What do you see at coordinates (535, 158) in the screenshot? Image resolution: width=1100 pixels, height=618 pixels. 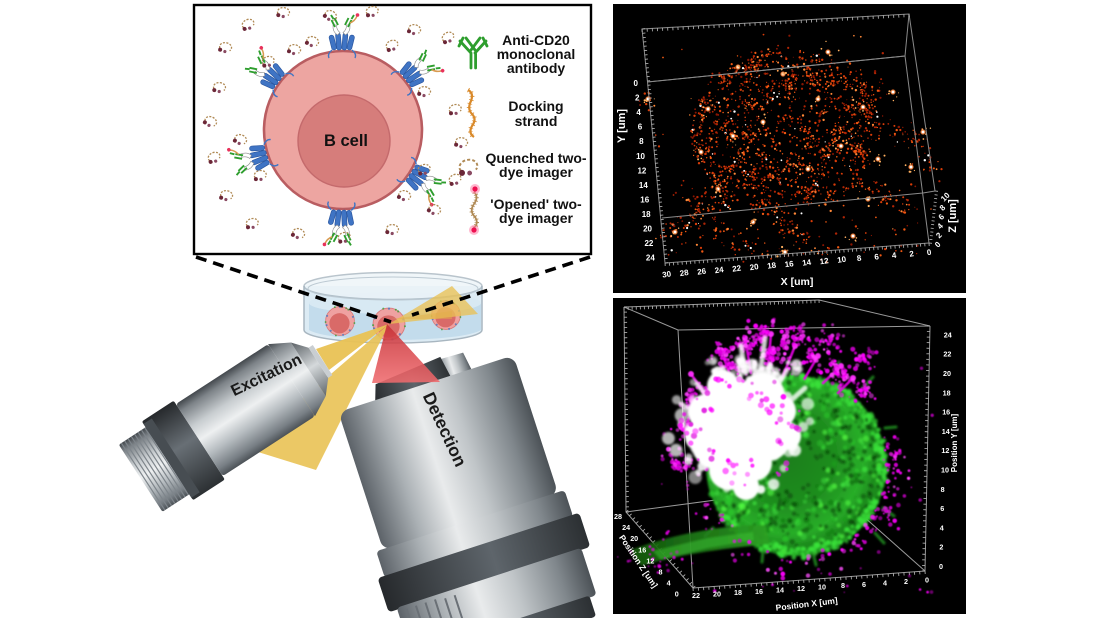 I see `svg-text: Quenched two-` at bounding box center [535, 158].